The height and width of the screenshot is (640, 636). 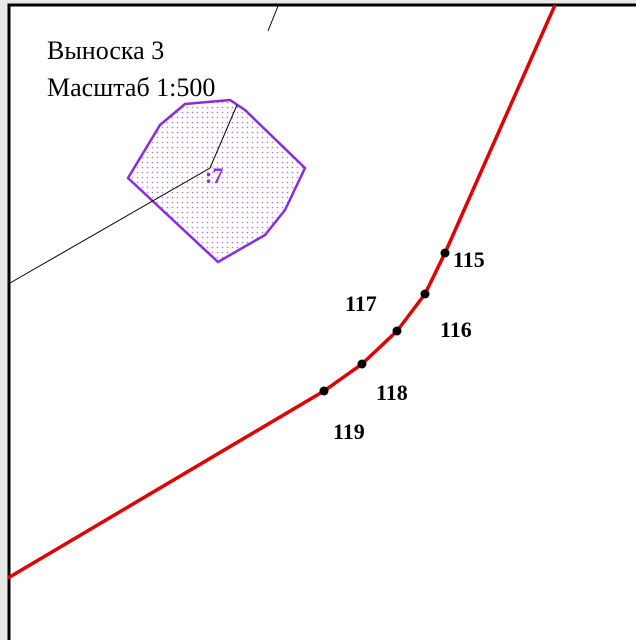 I want to click on callout-title: Выноска 3, so click(x=105, y=50).